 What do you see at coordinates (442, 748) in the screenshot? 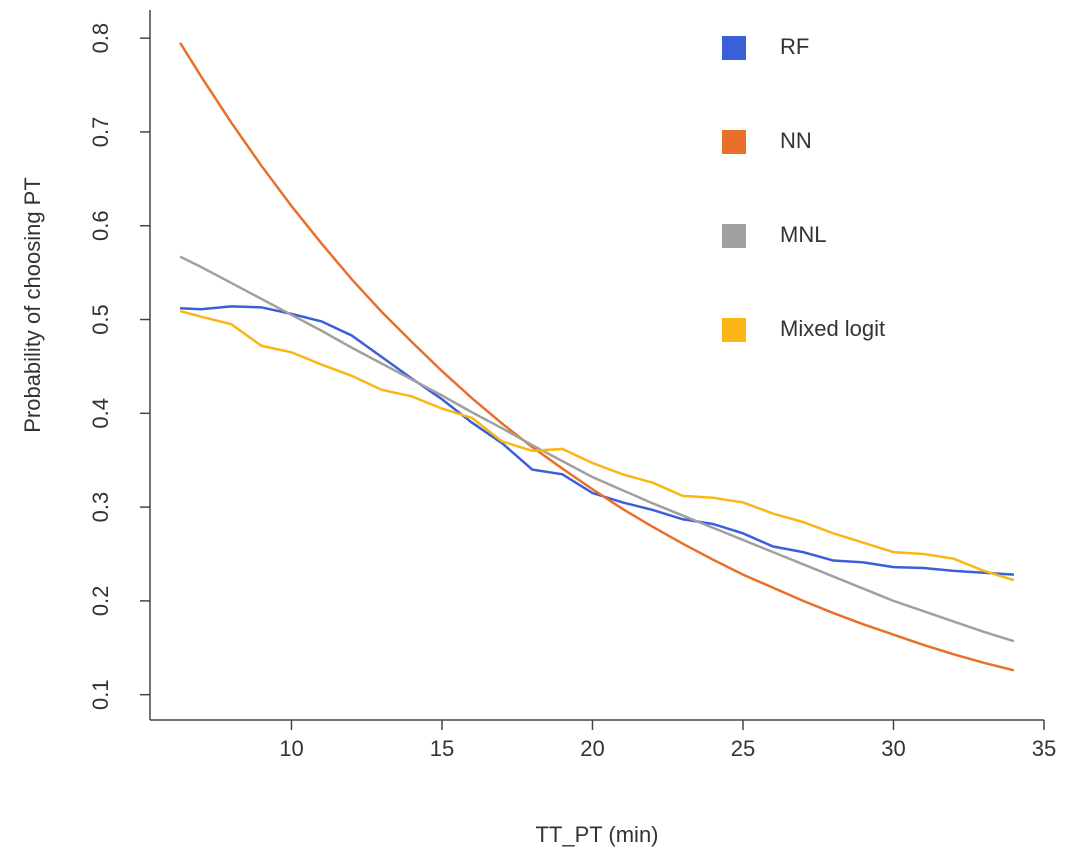
I see `x-tick-label: 15` at bounding box center [442, 748].